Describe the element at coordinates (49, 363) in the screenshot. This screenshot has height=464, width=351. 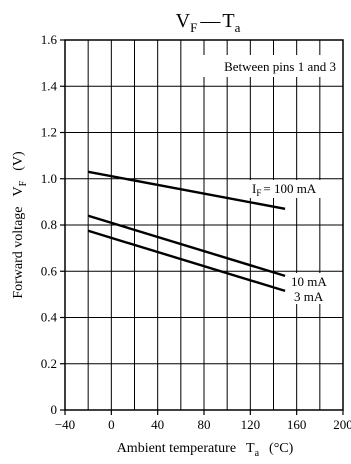
I see `y-tick-label: 0.2` at that location.